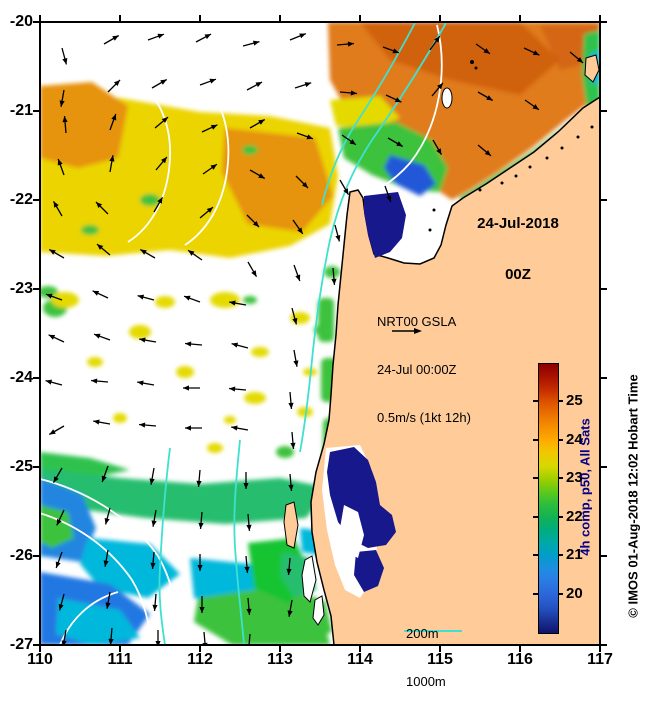 Image resolution: width=647 pixels, height=706 pixels. Describe the element at coordinates (424, 417) in the screenshot. I see `gsla-scale-line: 0.5m/s (1kt 12h)` at that location.